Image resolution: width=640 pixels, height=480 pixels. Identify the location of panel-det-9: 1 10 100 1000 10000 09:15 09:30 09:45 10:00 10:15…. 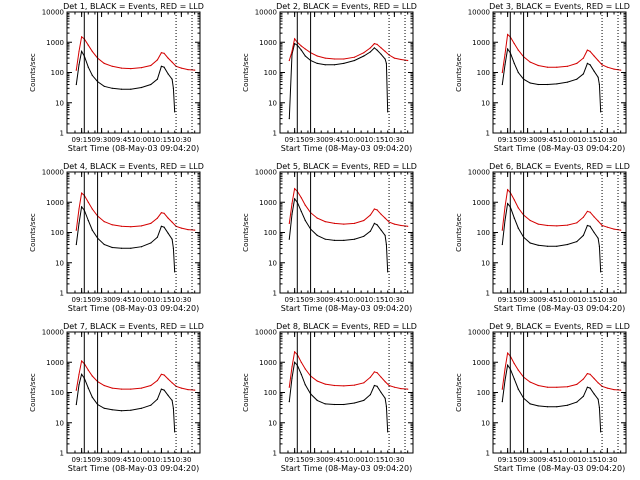
(542, 397).